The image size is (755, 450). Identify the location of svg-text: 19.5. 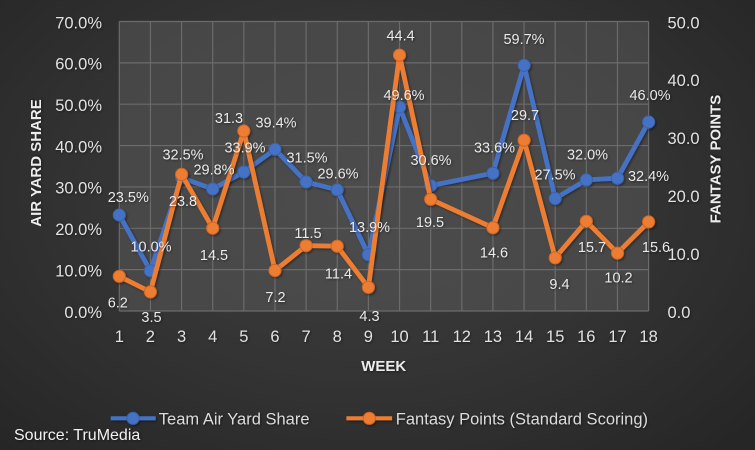
(430, 223).